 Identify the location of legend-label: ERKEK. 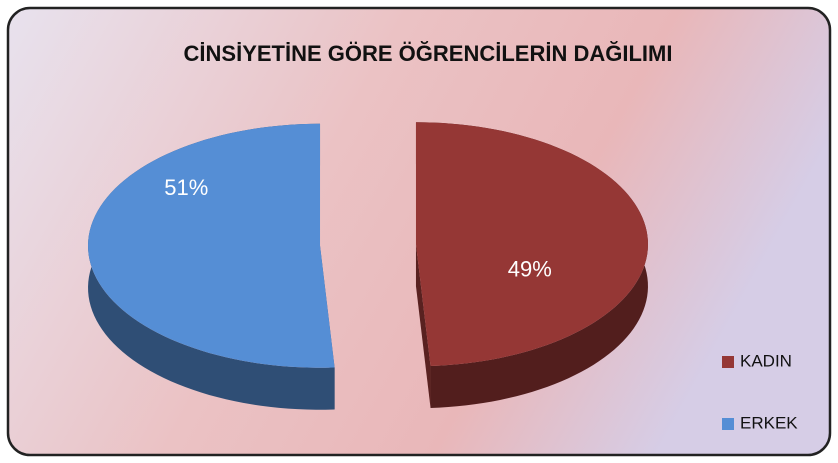
(769, 422).